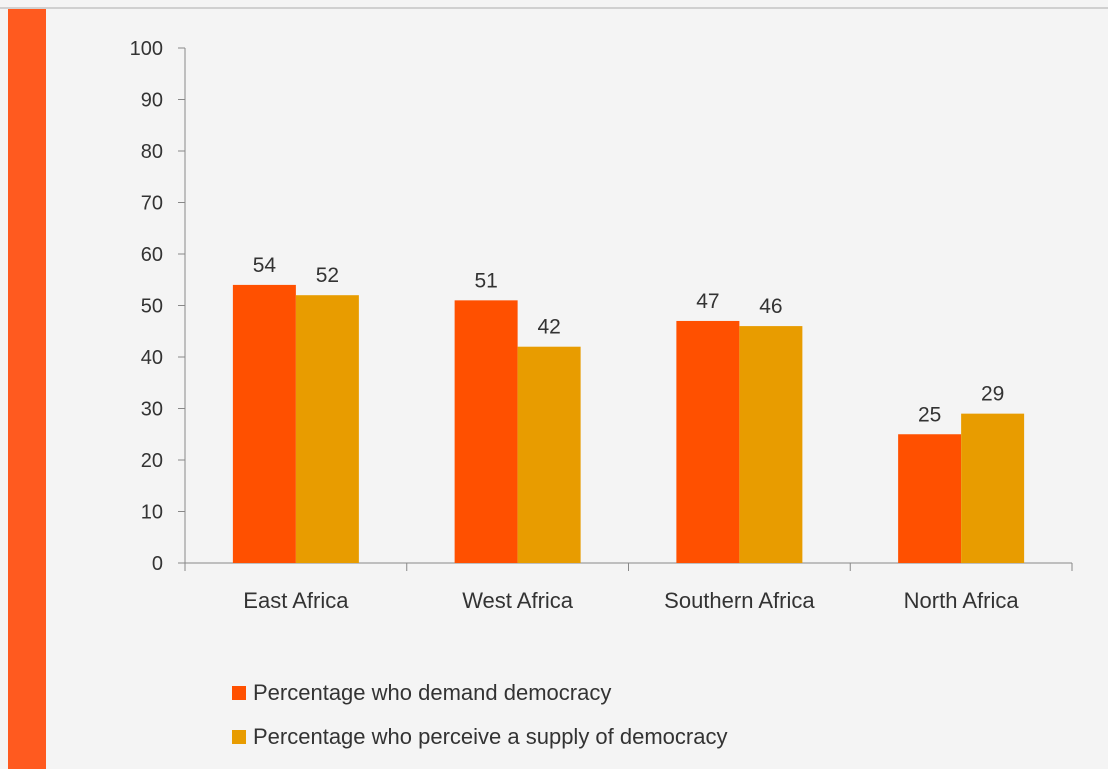 The height and width of the screenshot is (769, 1108). Describe the element at coordinates (239, 737) in the screenshot. I see `legend-swatch-supply` at that location.